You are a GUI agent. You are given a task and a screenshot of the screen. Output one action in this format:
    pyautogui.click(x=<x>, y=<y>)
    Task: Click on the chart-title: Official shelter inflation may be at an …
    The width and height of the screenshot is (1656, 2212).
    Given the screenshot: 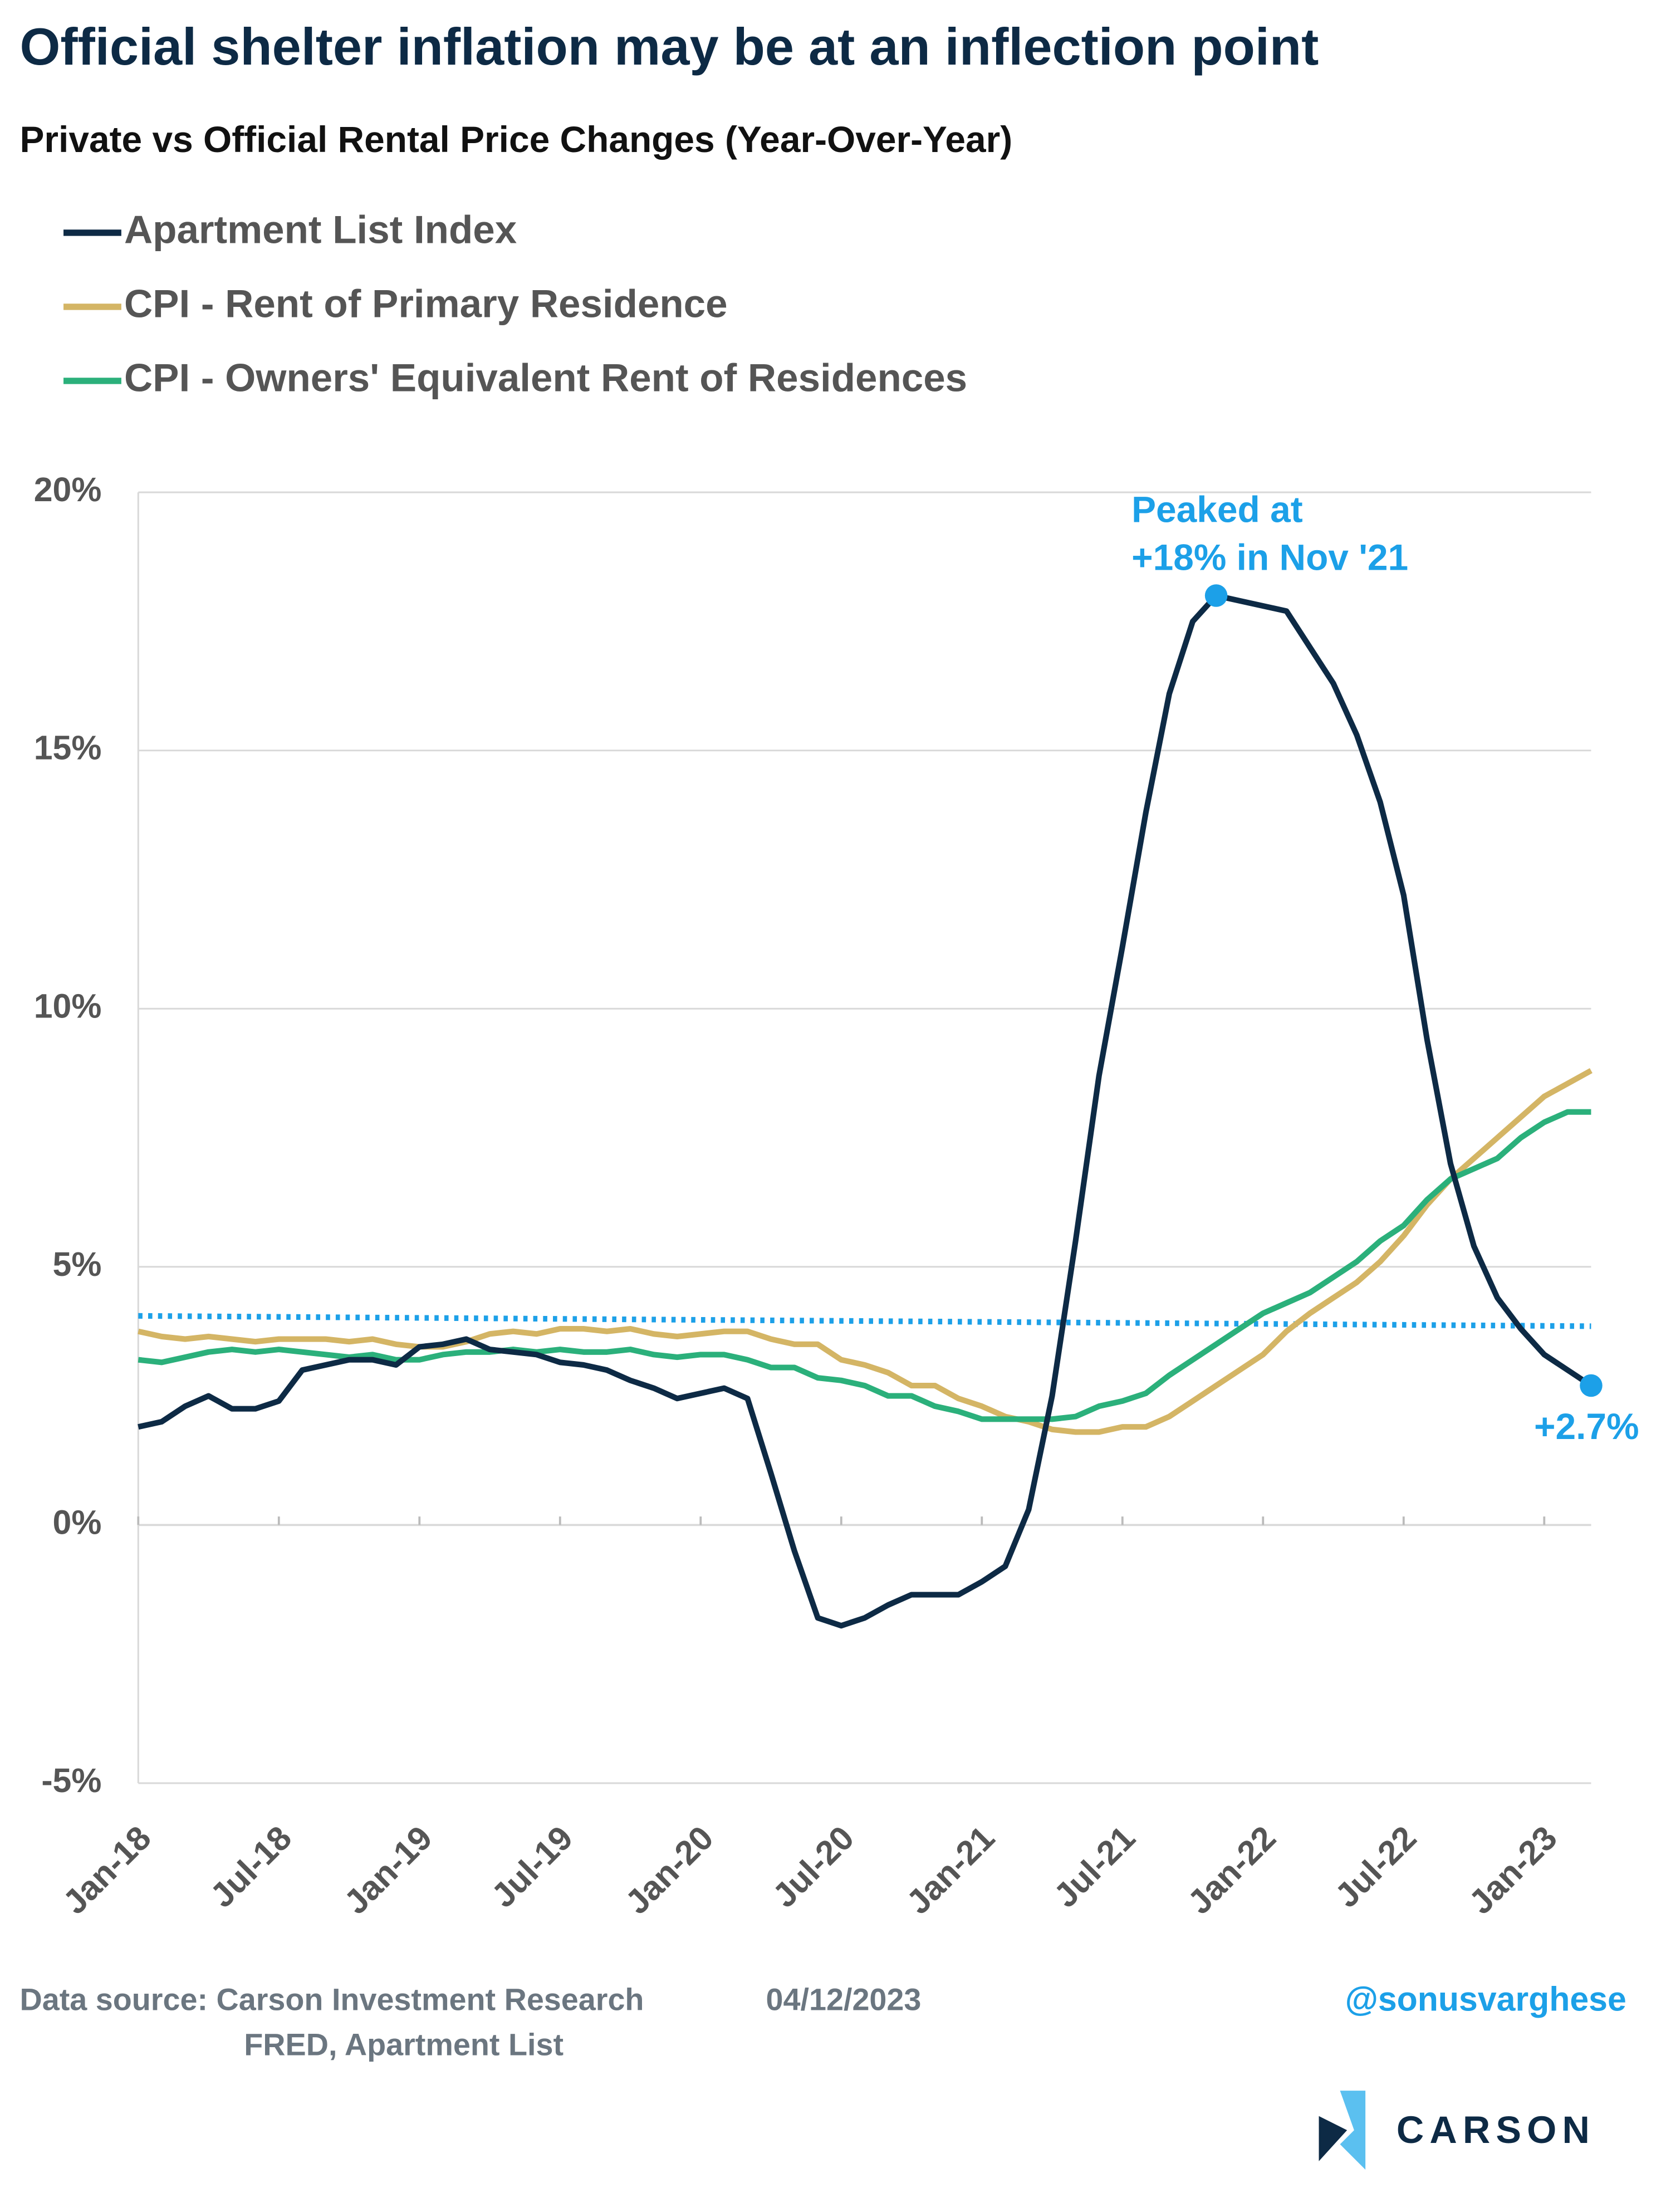 What is the action you would take?
    pyautogui.click(x=669, y=46)
    